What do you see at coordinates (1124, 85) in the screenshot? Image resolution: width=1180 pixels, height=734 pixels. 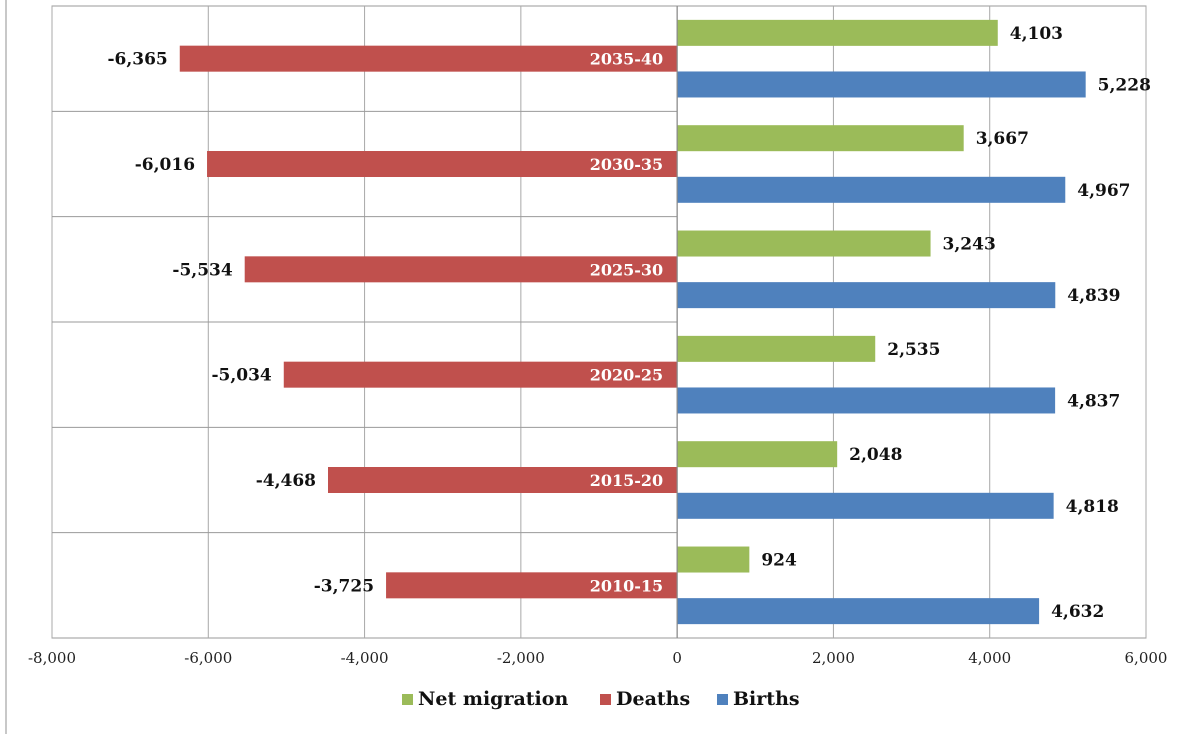 I see `data-label: 5,228` at bounding box center [1124, 85].